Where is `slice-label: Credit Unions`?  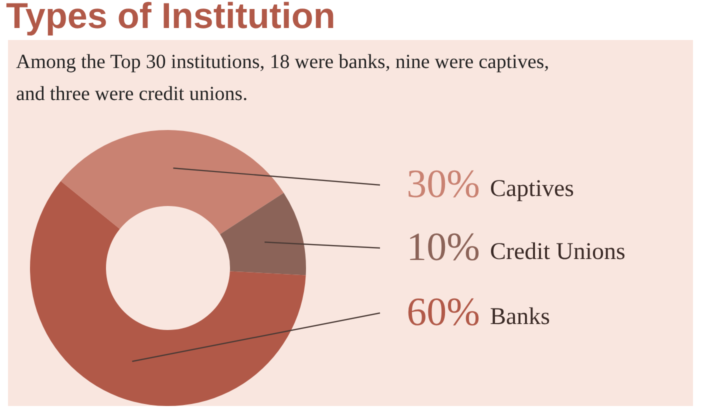 slice-label: Credit Unions is located at coordinates (558, 252).